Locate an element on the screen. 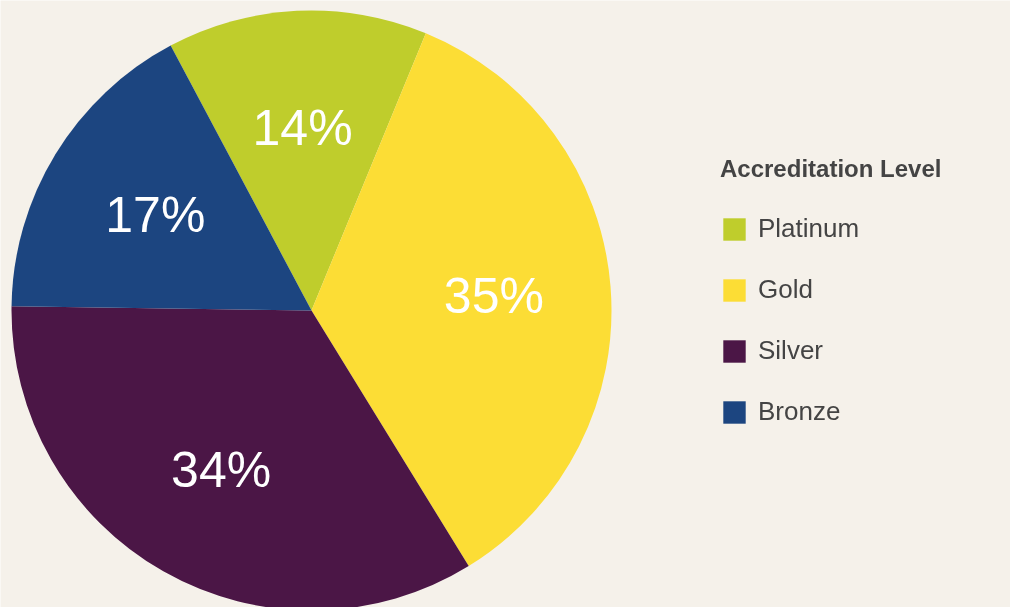 Image resolution: width=1010 pixels, height=607 pixels. data-label: 14% is located at coordinates (302, 127).